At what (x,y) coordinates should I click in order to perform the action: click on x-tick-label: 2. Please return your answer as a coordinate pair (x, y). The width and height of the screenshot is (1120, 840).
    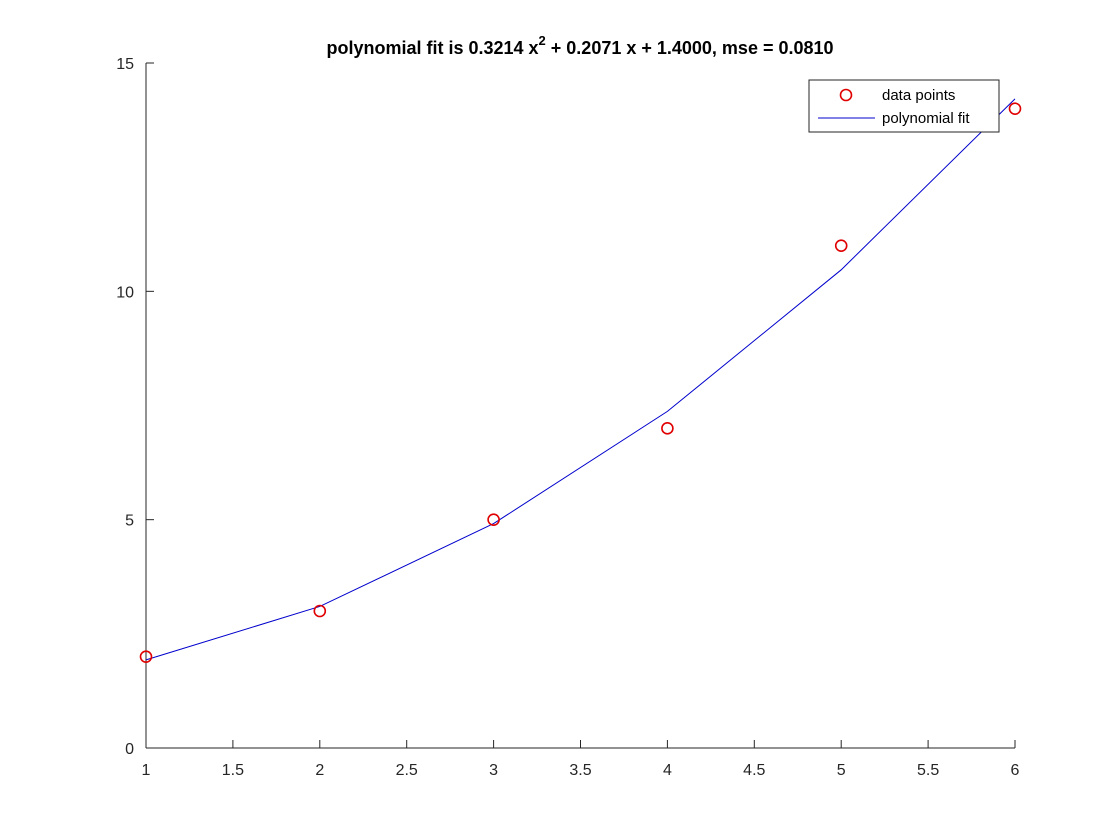
    Looking at the image, I should click on (319, 770).